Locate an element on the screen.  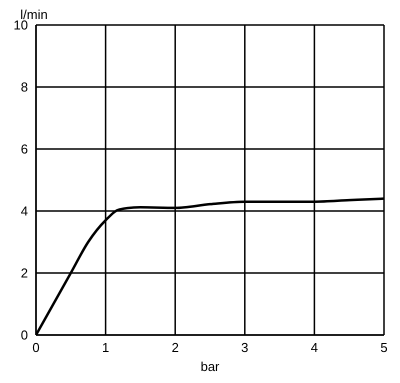
y-tick-label: 8 is located at coordinates (24, 87).